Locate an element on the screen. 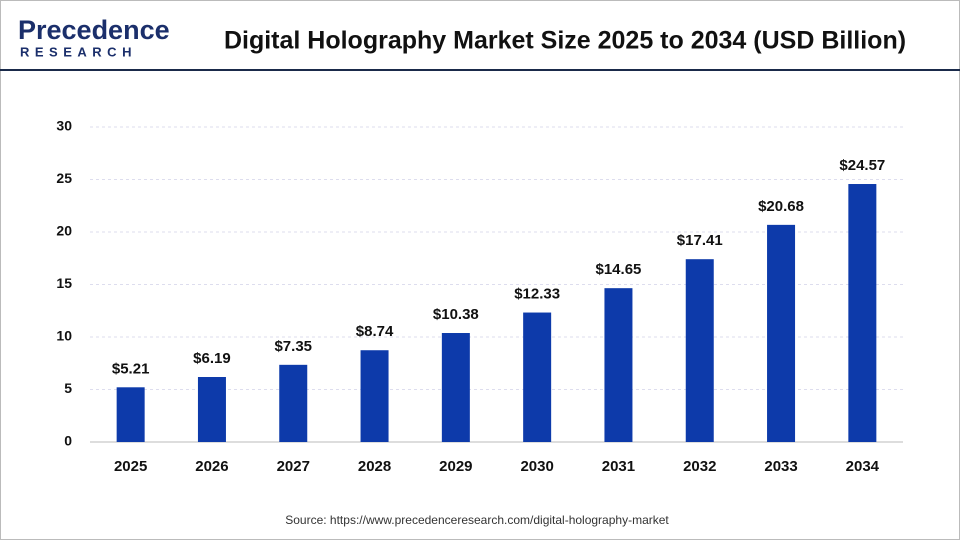 Image resolution: width=960 pixels, height=540 pixels. value-label: $8.74 is located at coordinates (375, 331).